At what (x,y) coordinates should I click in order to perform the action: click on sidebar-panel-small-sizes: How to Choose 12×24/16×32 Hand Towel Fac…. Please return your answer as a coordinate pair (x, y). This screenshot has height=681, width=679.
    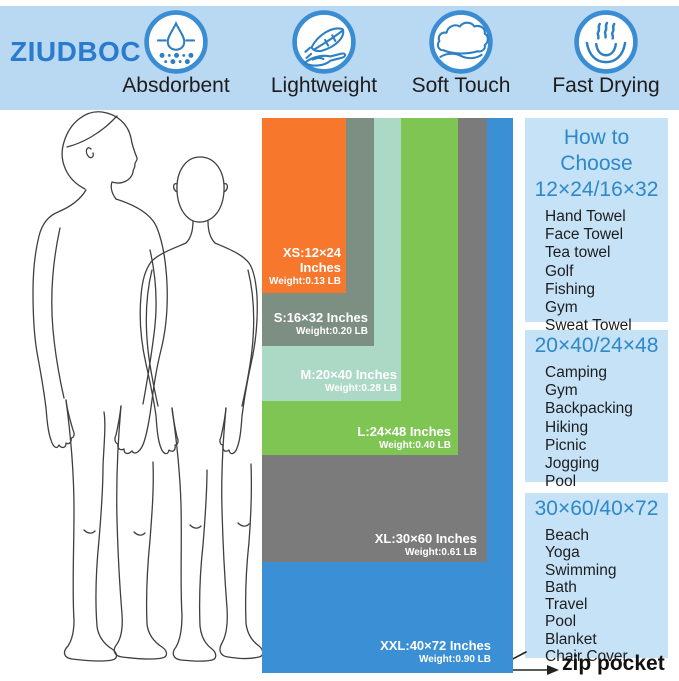
    Looking at the image, I should click on (596, 226).